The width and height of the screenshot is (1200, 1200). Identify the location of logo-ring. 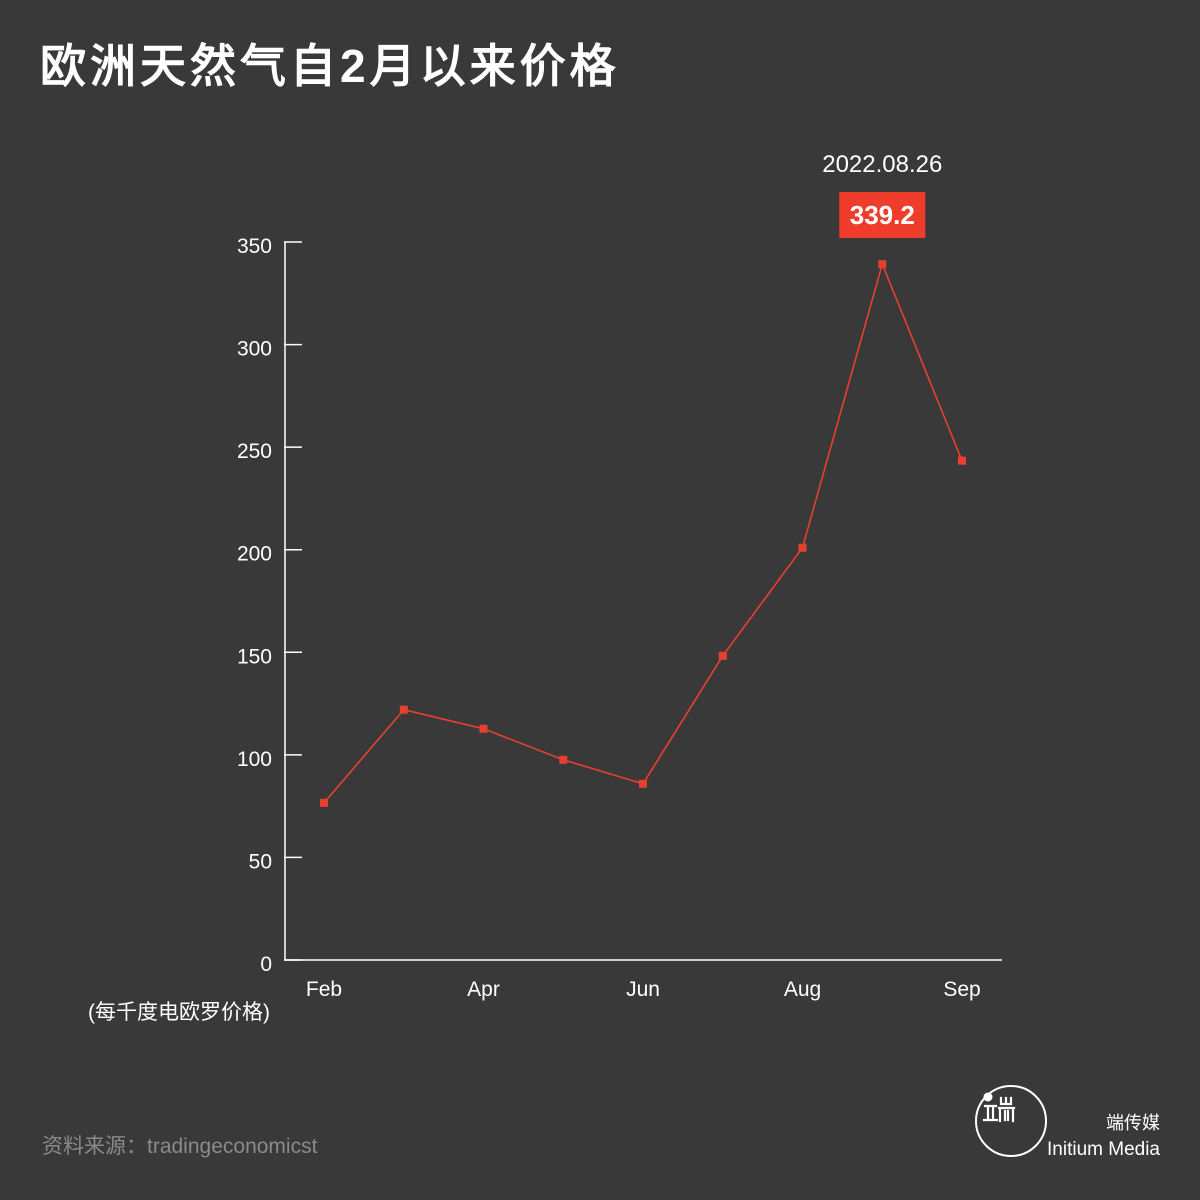
(1011, 1121).